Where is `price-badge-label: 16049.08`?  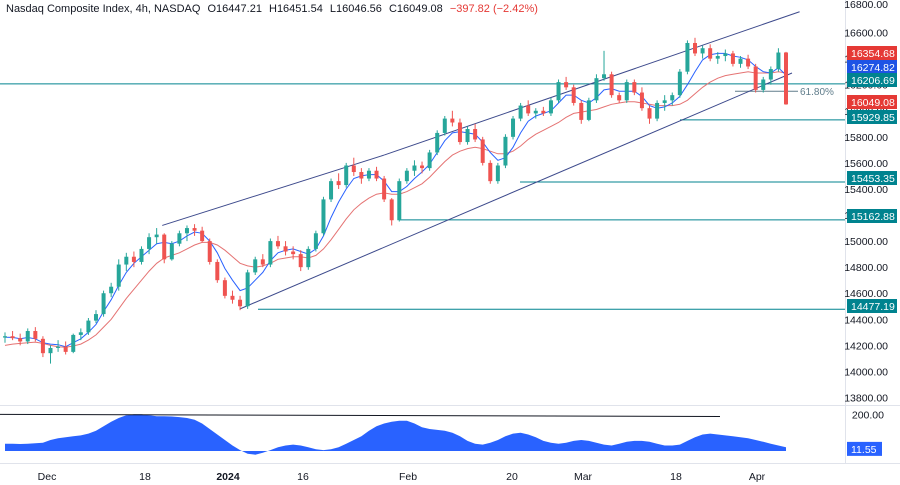
price-badge-label: 16049.08 is located at coordinates (873, 103).